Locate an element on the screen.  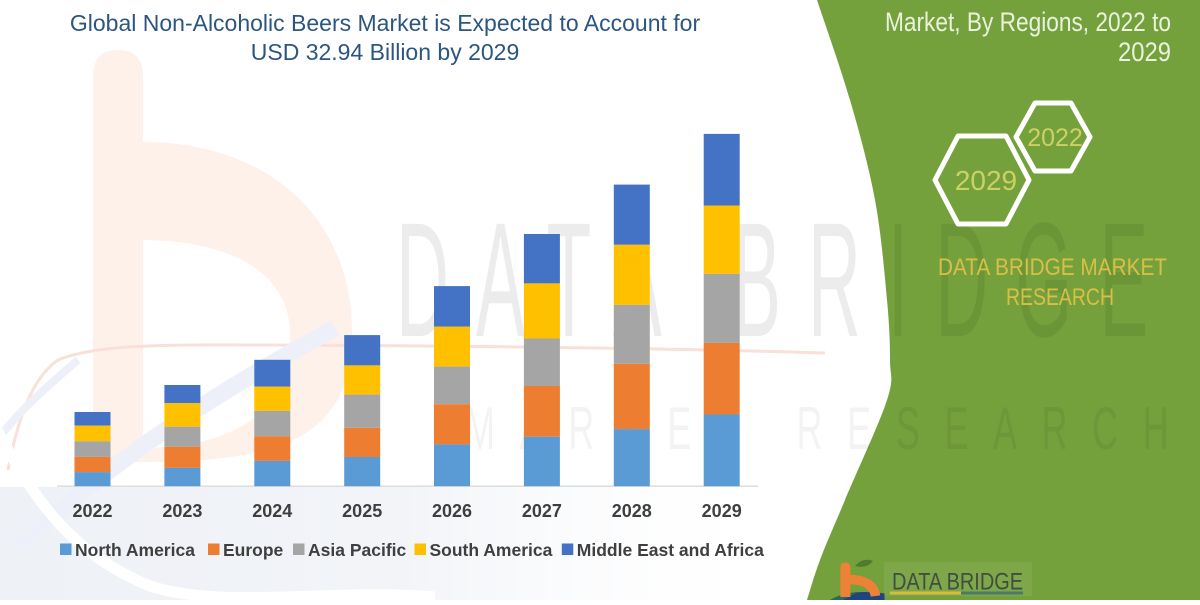
svg-text: 2026 is located at coordinates (452, 511).